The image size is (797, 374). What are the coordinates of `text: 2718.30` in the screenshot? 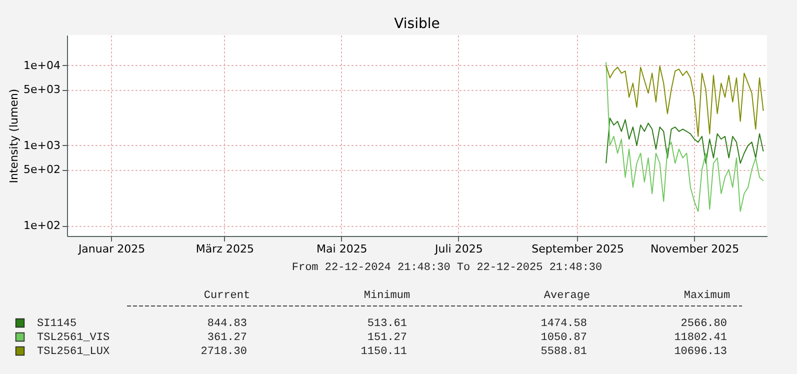 It's located at (223, 352).